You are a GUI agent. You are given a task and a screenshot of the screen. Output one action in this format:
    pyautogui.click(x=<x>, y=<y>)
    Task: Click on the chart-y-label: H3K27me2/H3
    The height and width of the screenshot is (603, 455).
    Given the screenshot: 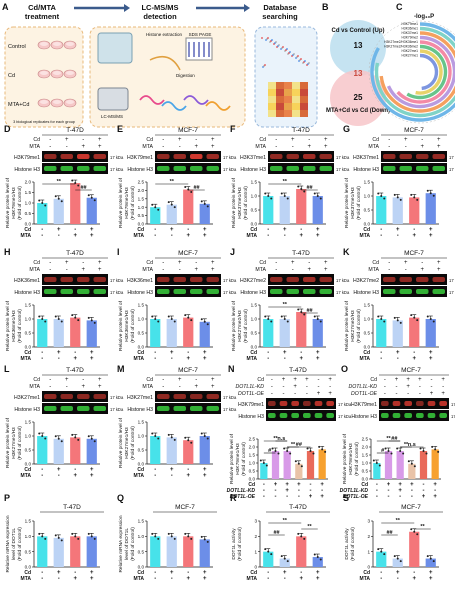 What is the action you would take?
    pyautogui.click(x=240, y=326)
    